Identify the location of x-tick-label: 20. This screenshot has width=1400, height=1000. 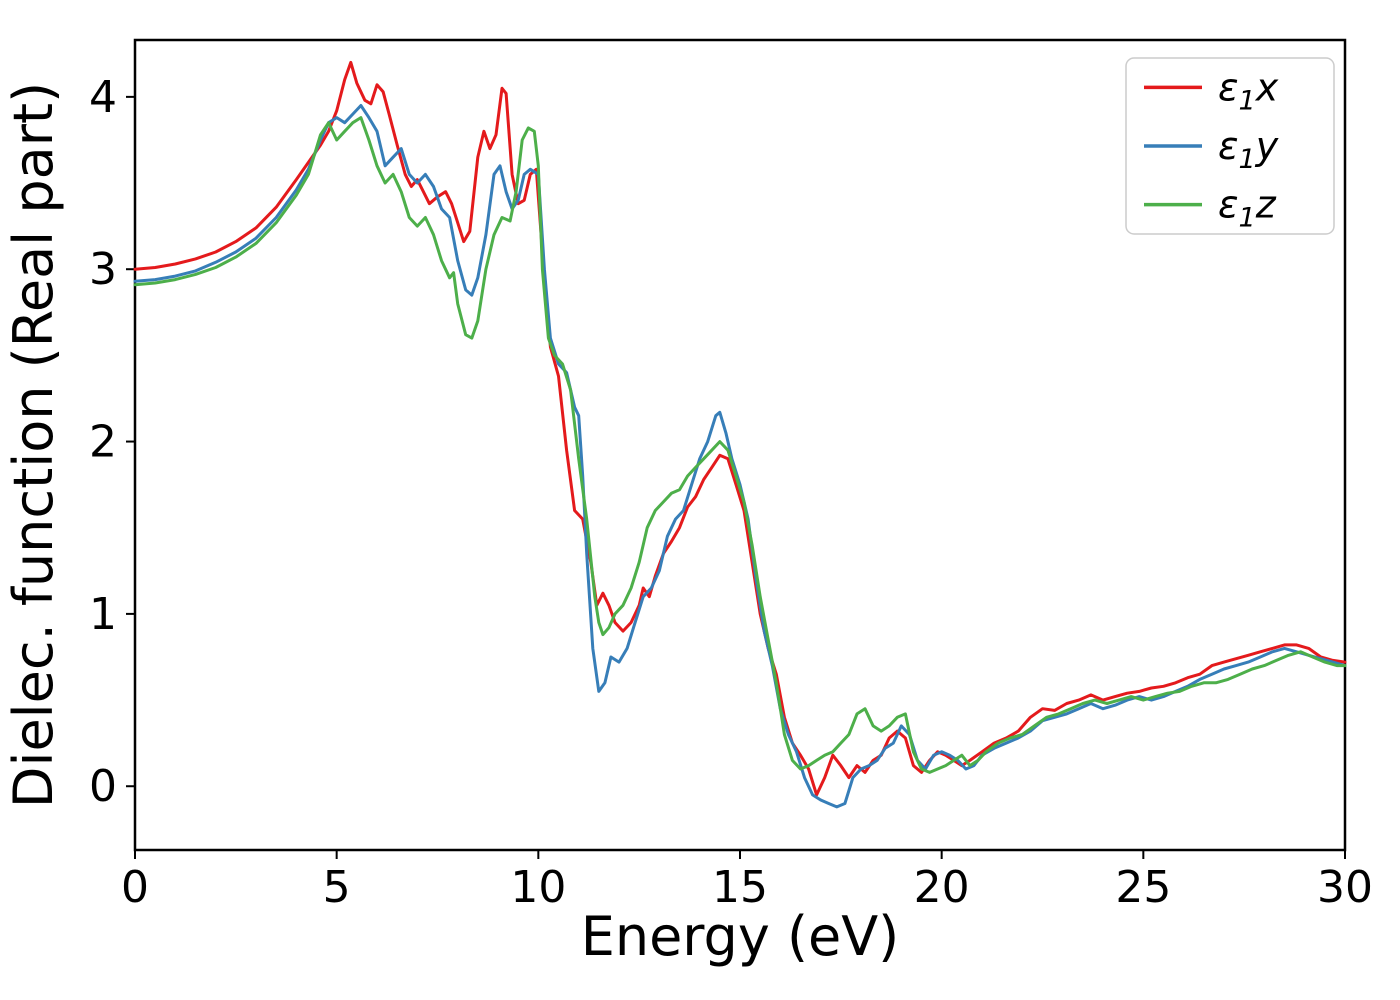
(942, 887).